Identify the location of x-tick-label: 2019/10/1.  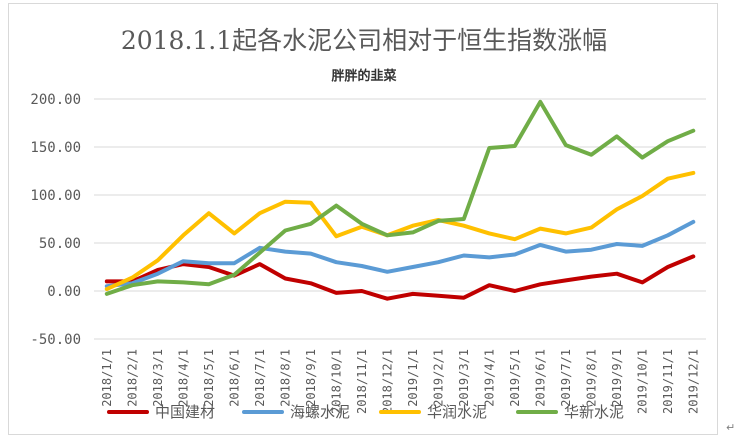
(642, 381).